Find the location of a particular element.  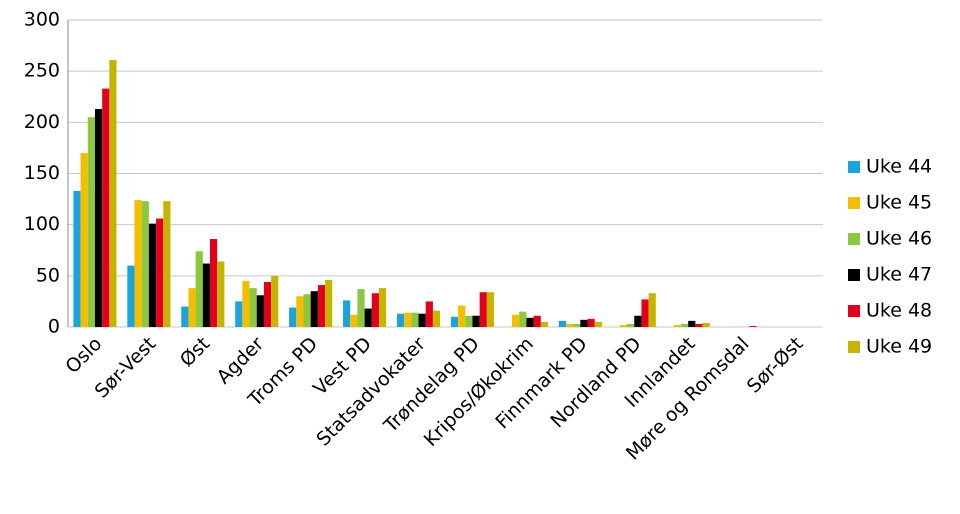

x-tick-label: Trøndelag PD is located at coordinates (431, 385).